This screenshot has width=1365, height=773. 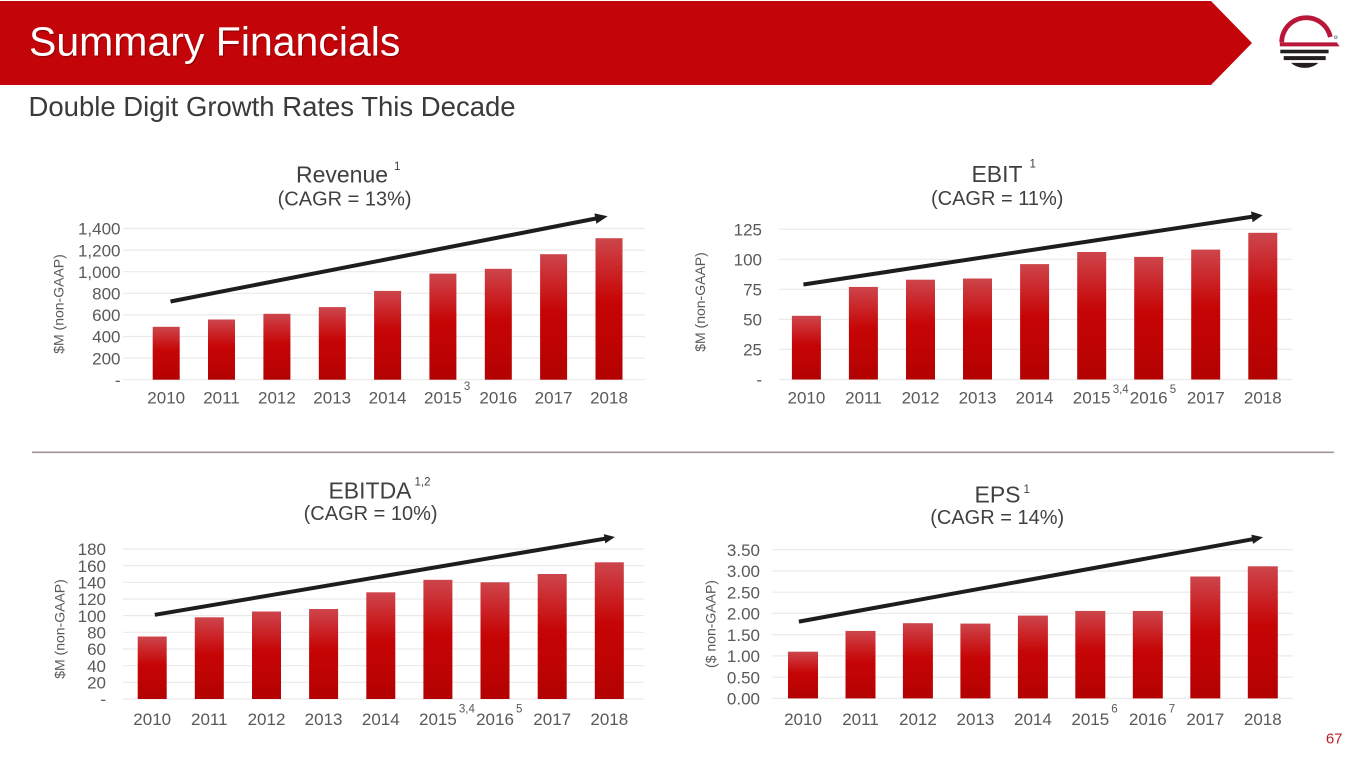 What do you see at coordinates (748, 229) in the screenshot?
I see `svg-text: 125` at bounding box center [748, 229].